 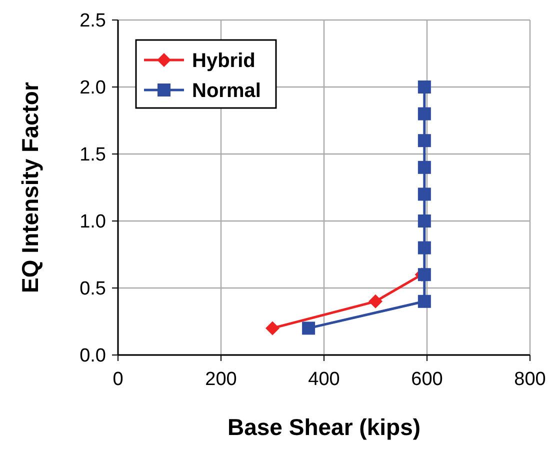 What do you see at coordinates (221, 379) in the screenshot?
I see `x-tick-label: 200` at bounding box center [221, 379].